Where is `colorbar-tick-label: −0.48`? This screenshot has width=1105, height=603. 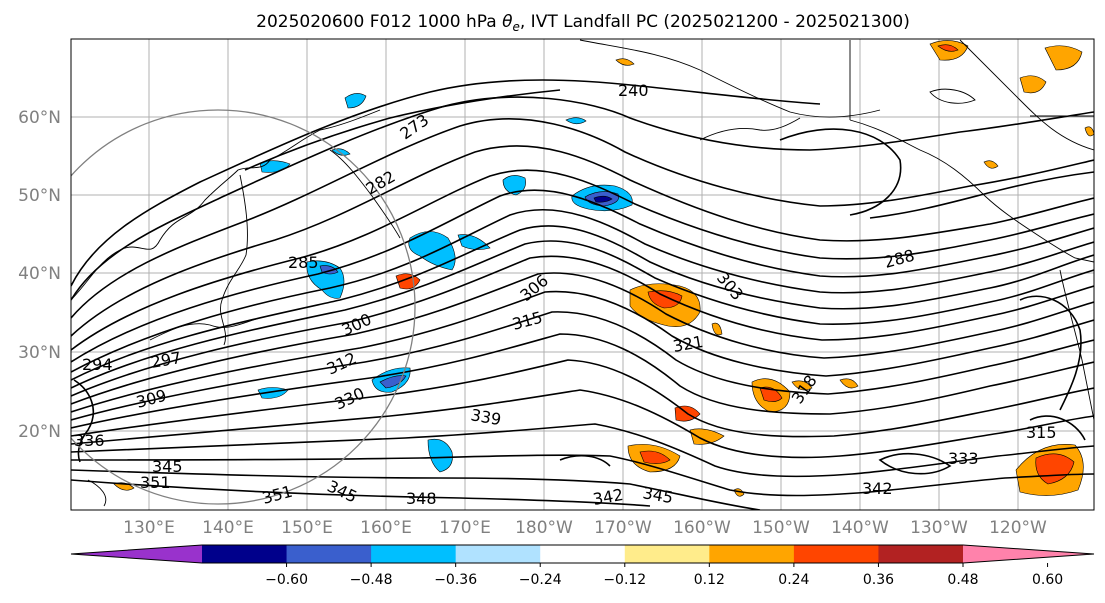
colorbar-tick-label: −0.48 is located at coordinates (371, 580).